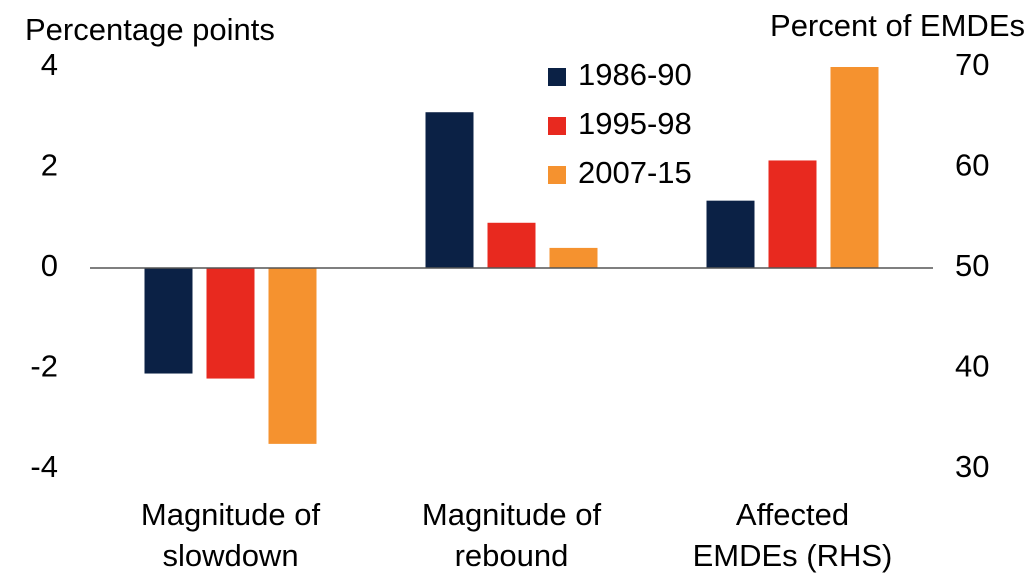 The width and height of the screenshot is (1035, 579). What do you see at coordinates (44, 466) in the screenshot?
I see `y-tick-label: -4` at bounding box center [44, 466].